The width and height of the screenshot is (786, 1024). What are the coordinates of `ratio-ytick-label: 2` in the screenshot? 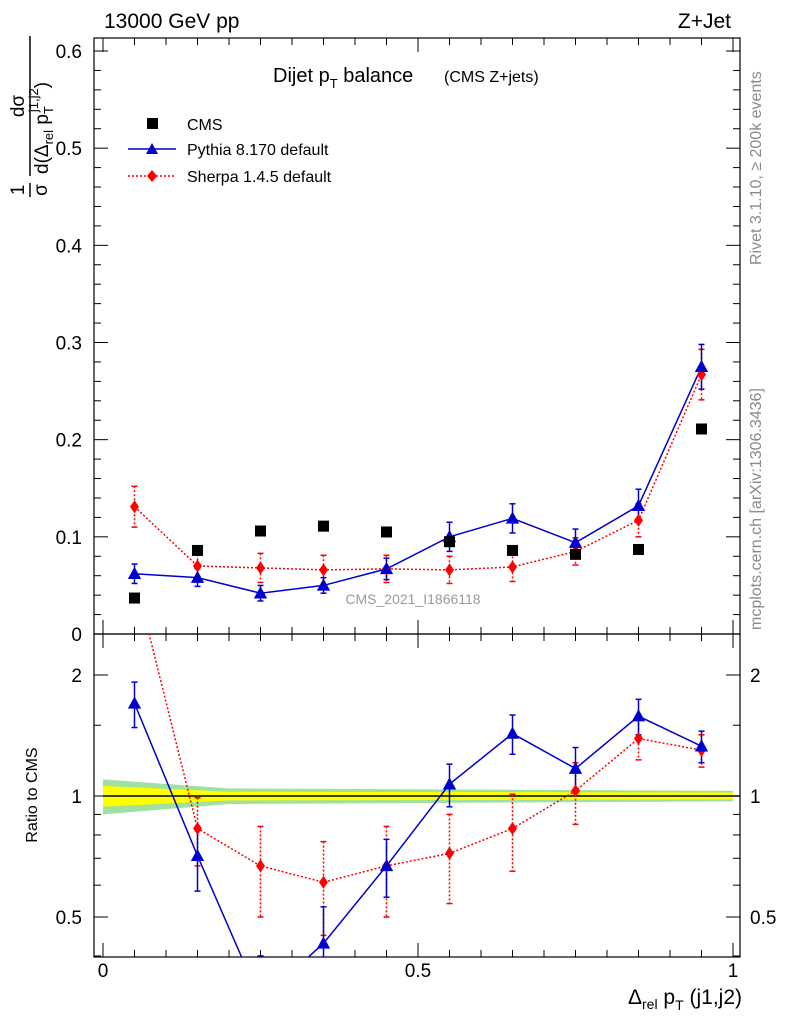 It's located at (76, 676).